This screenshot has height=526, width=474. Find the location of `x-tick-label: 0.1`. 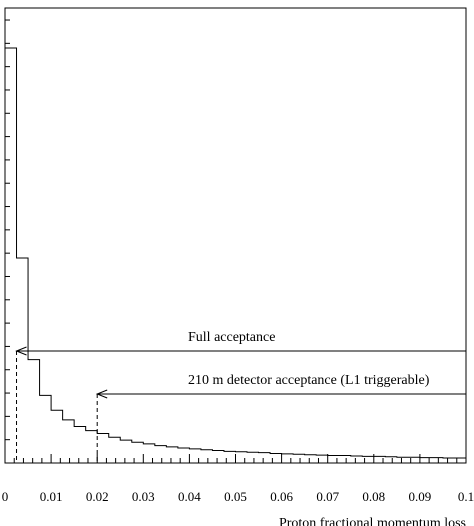

x-tick-label: 0.1 is located at coordinates (466, 496).